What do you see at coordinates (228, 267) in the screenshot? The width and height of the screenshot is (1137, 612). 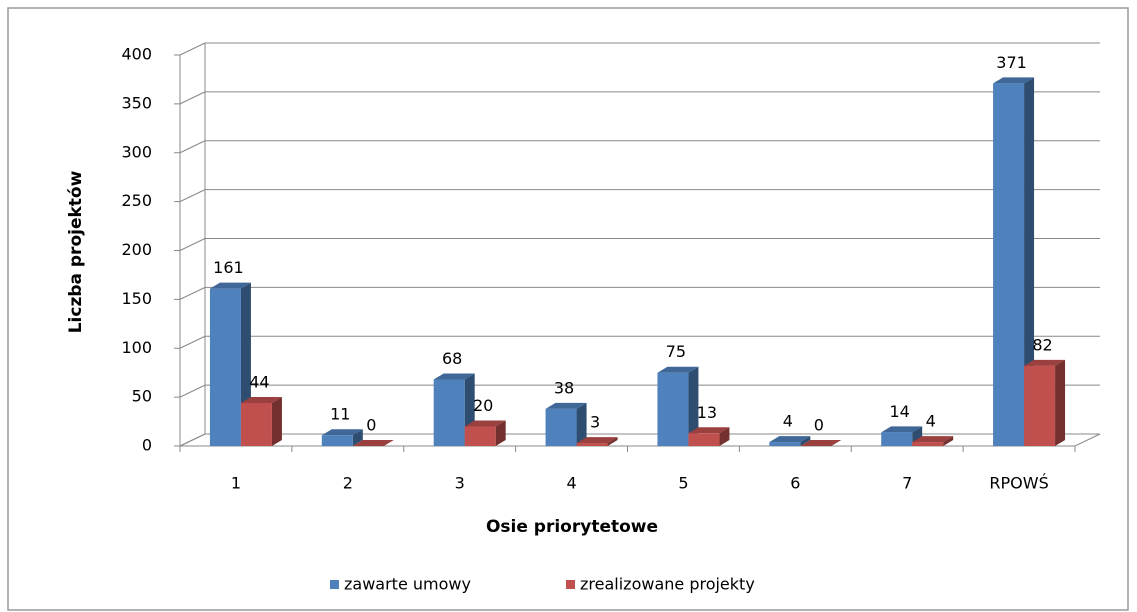 I see `data-label: 161` at bounding box center [228, 267].